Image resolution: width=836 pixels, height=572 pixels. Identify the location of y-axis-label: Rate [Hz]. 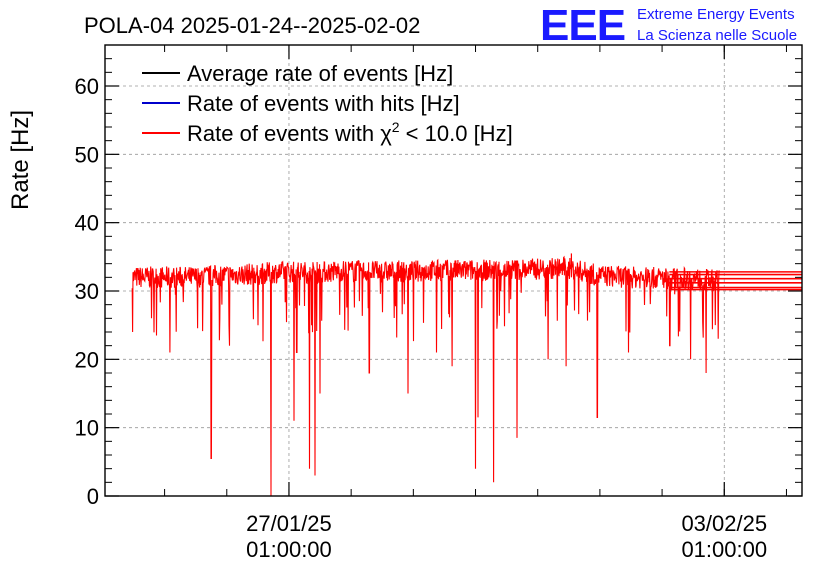
(20, 160).